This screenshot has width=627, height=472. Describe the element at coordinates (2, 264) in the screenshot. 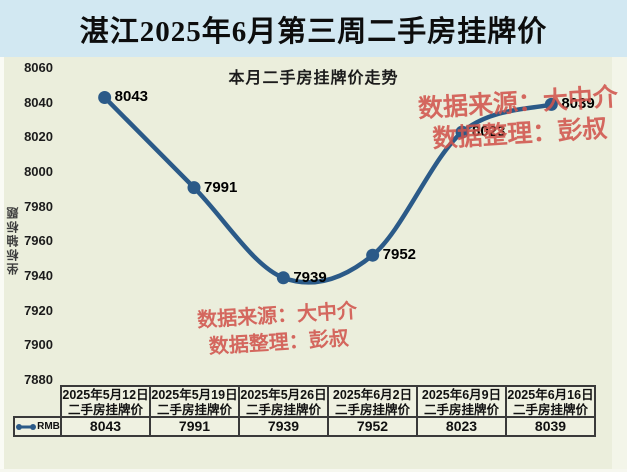

I see `left-edge-strip` at that location.